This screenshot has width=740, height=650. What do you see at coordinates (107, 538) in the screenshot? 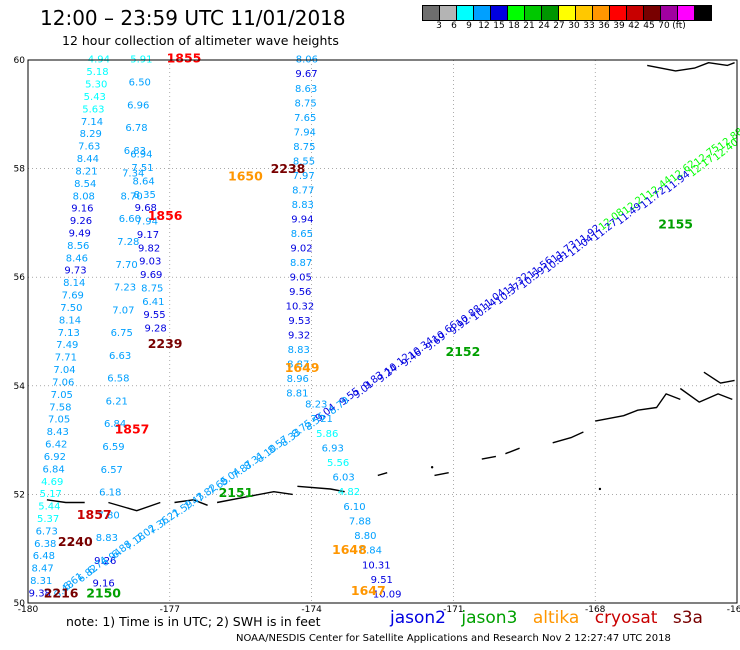
I see `wave-height-value: 8.83` at bounding box center [107, 538].